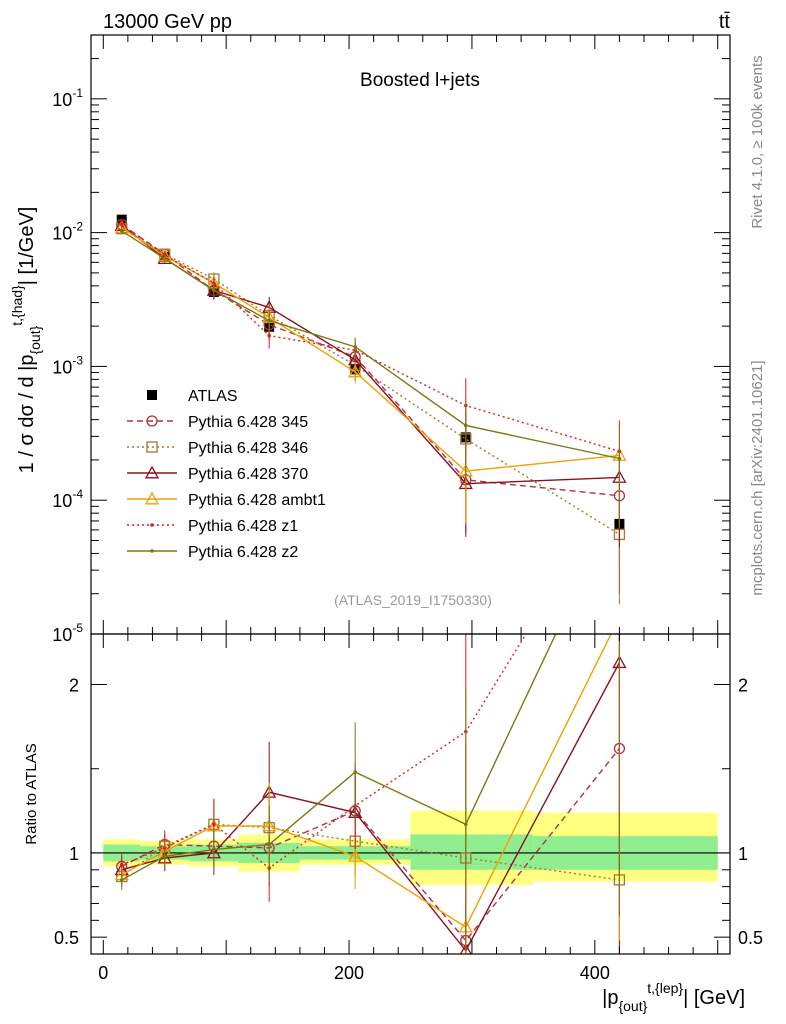 This screenshot has width=786, height=1024. I want to click on legend-item: Pythia 6.428 z2, so click(212, 552).